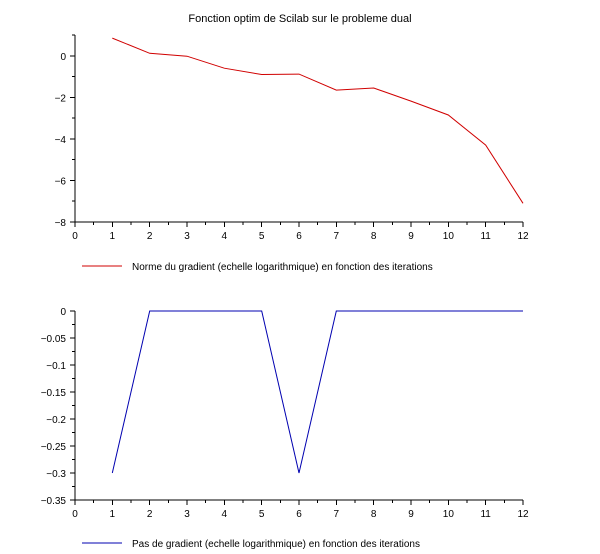 The image size is (600, 554). Describe the element at coordinates (54, 393) in the screenshot. I see `y-tick-label: −0.15` at that location.